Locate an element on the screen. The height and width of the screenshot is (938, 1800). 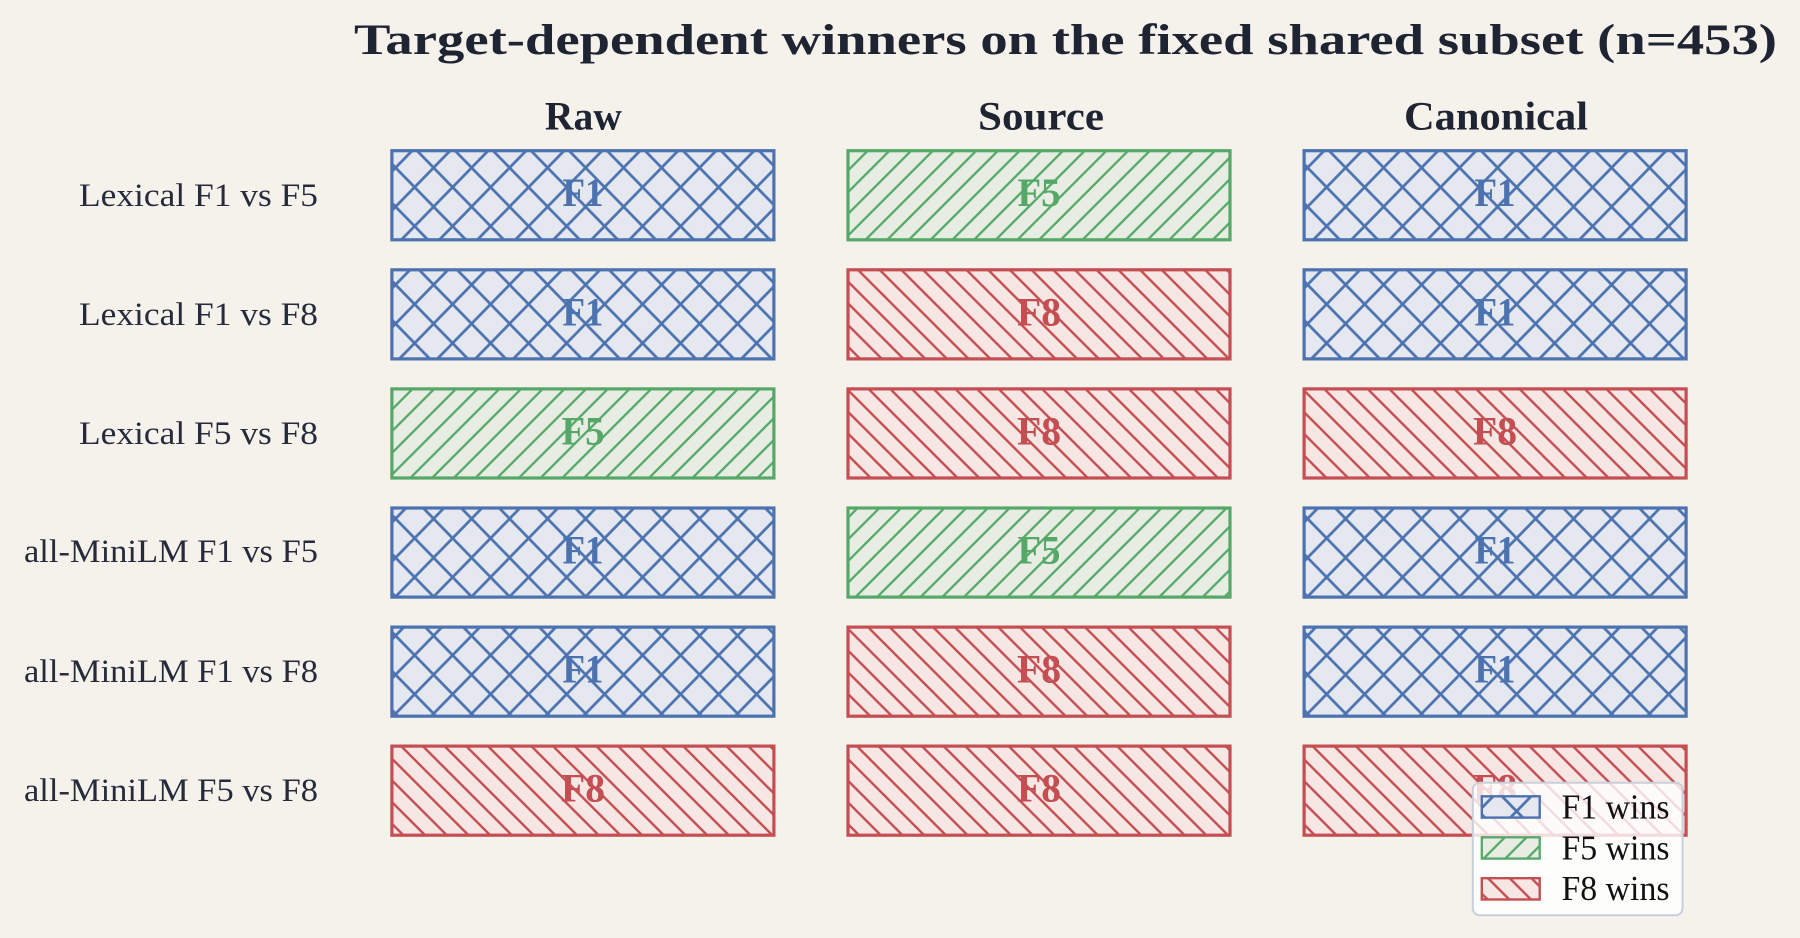
svg-text: F1 wins is located at coordinates (1616, 806).